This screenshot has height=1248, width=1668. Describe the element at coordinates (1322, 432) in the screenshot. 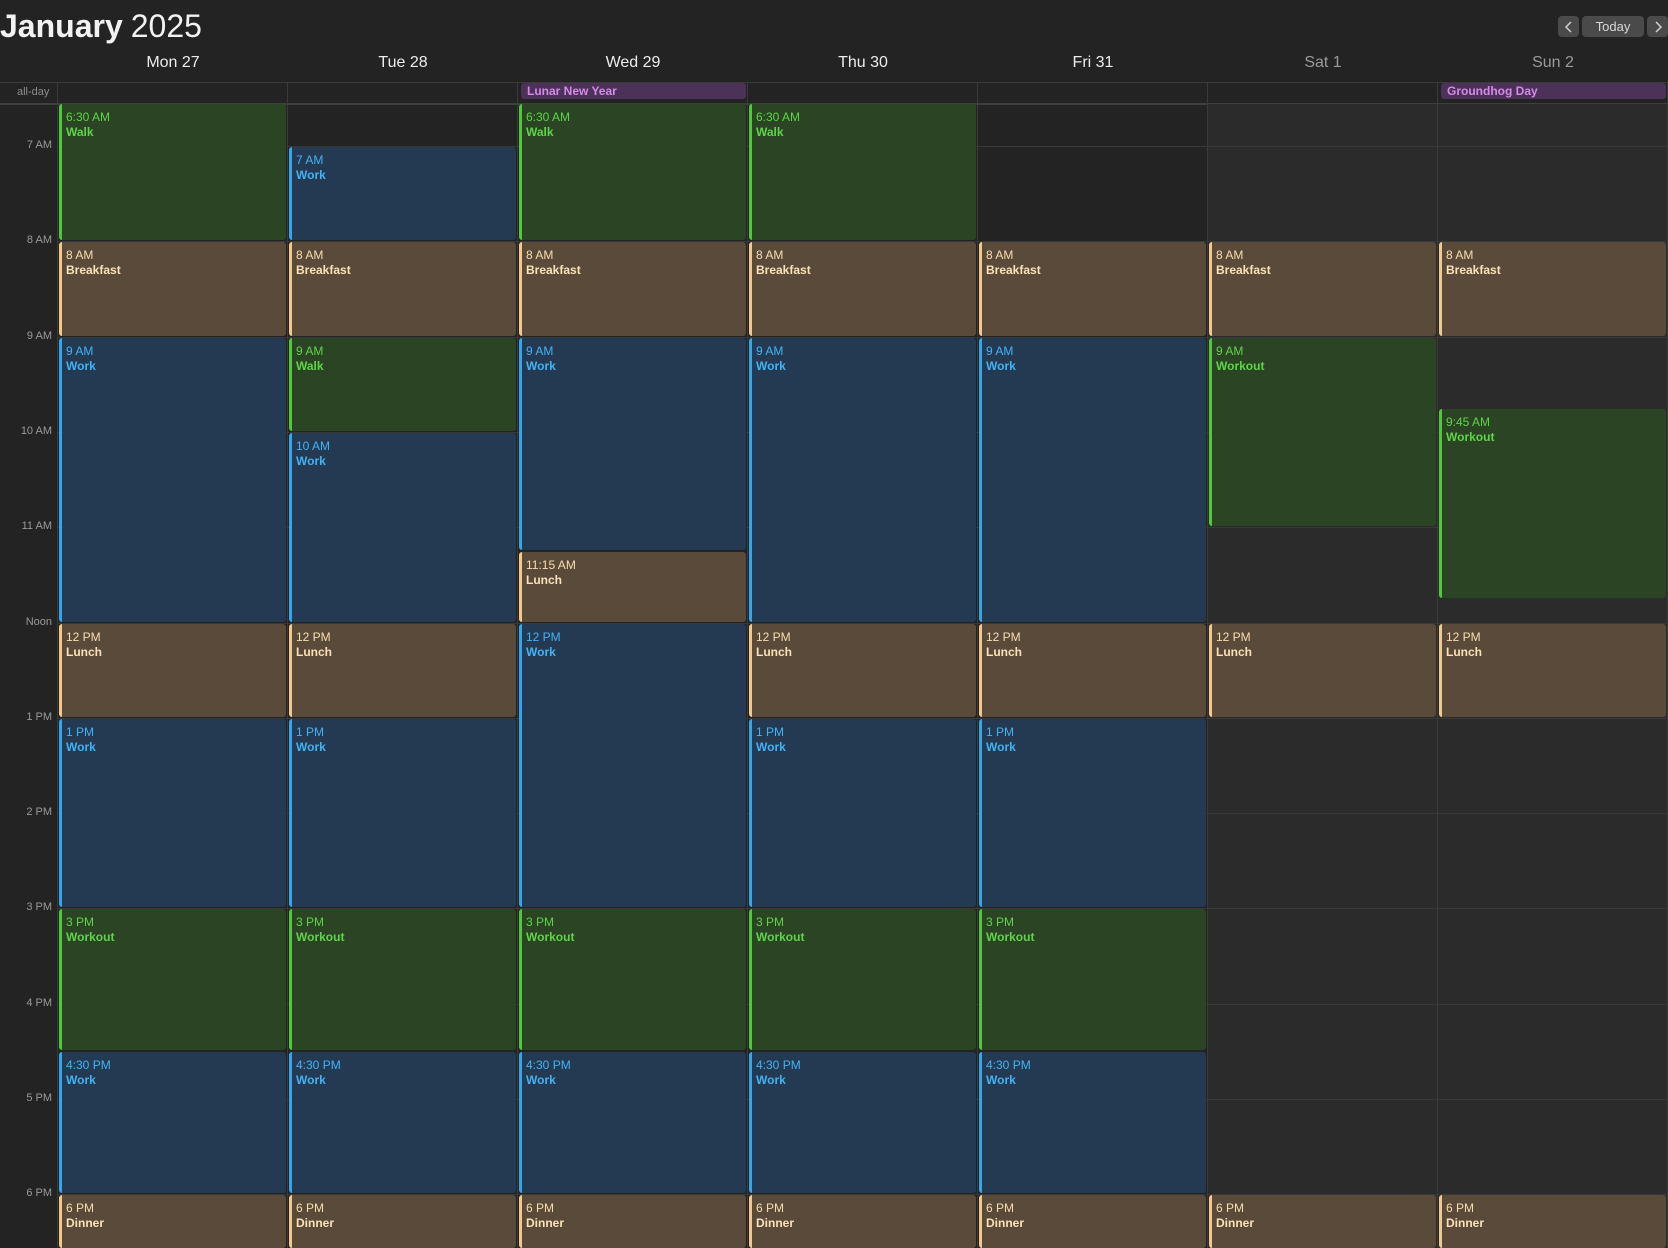

I see `event-workout: 9 AM Workout` at that location.